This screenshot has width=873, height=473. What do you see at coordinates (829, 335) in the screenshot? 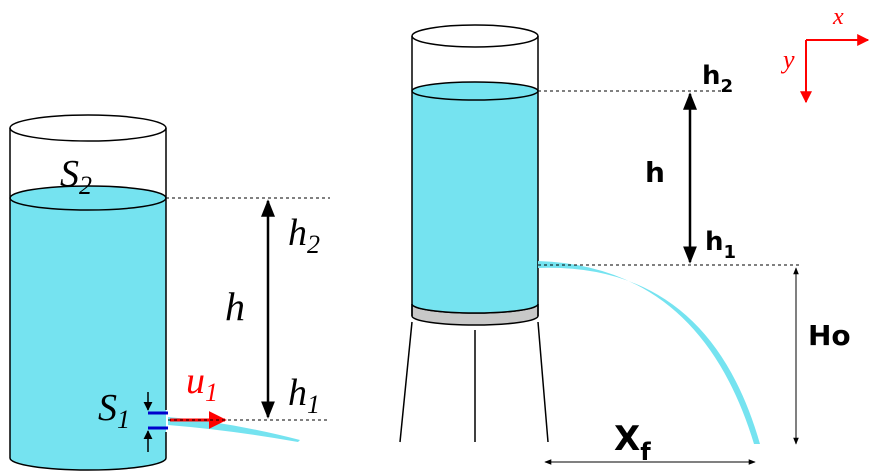
I see `label-ho: Ho` at bounding box center [829, 335].